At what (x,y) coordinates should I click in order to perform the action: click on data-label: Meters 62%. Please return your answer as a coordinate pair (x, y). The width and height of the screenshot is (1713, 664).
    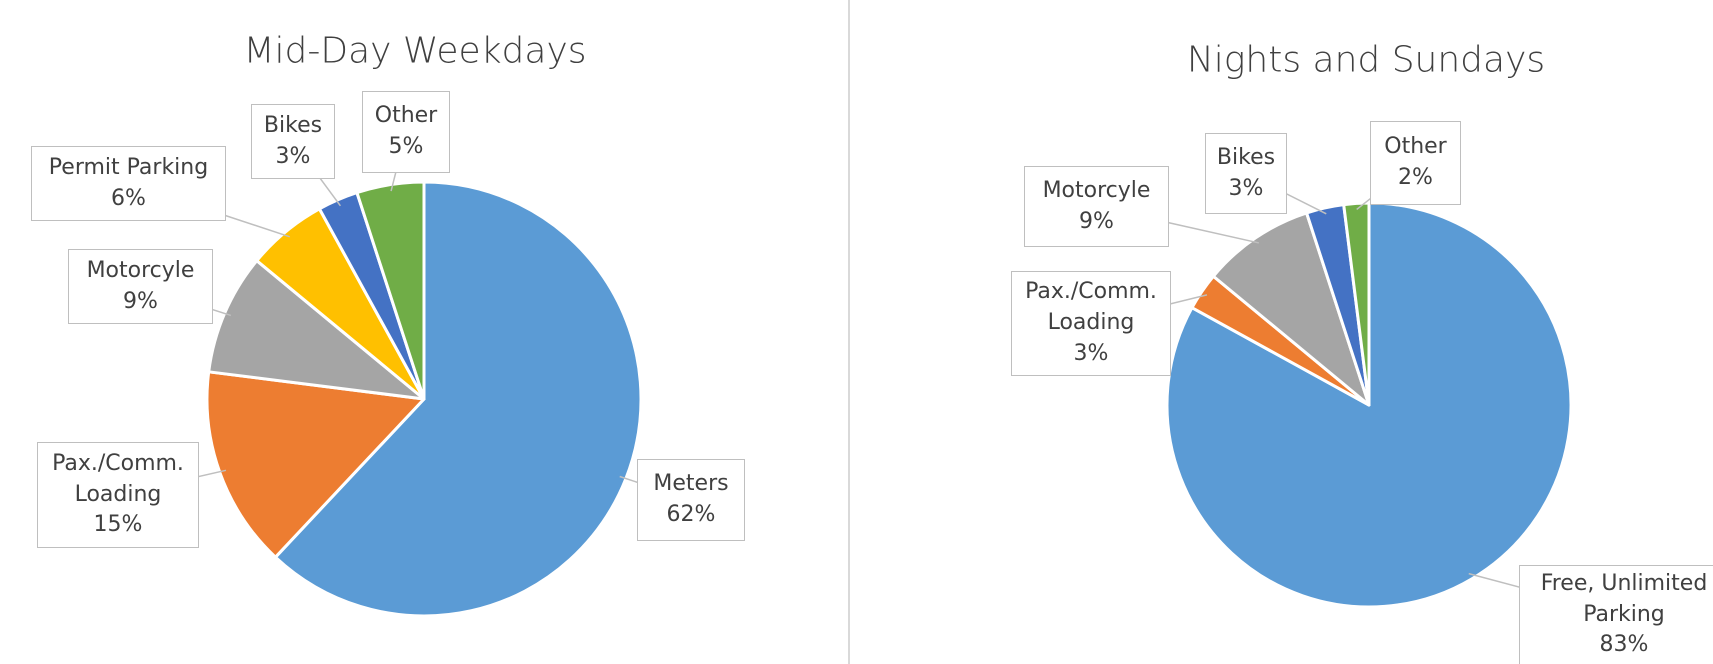
    Looking at the image, I should click on (691, 500).